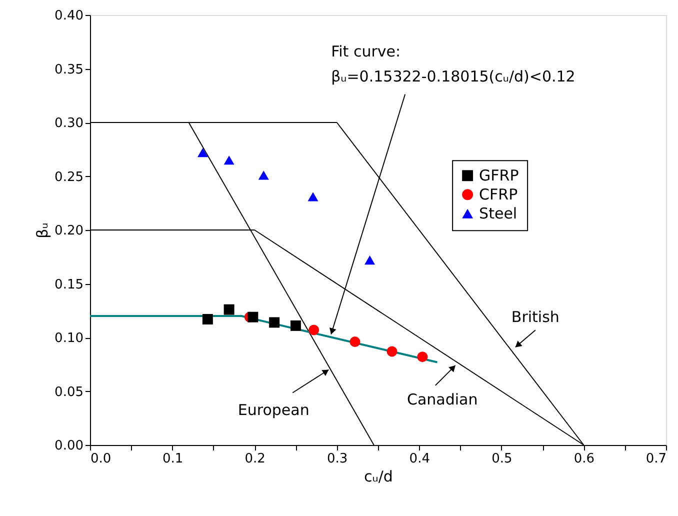 The width and height of the screenshot is (678, 516). I want to click on x-axis-title: cᵤ/d, so click(378, 477).